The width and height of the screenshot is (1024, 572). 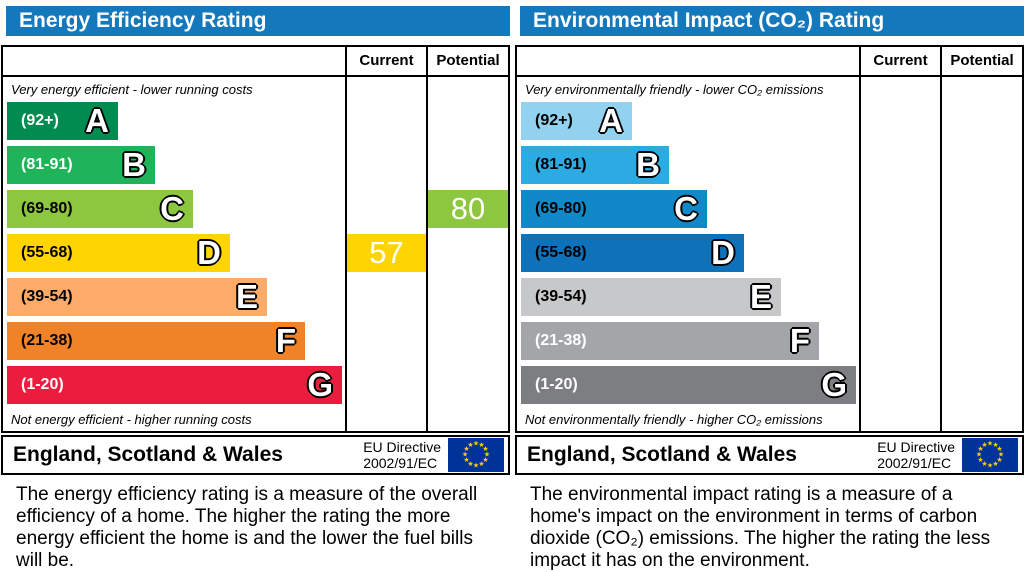 I want to click on band-d-range: (55-68), so click(x=561, y=252).